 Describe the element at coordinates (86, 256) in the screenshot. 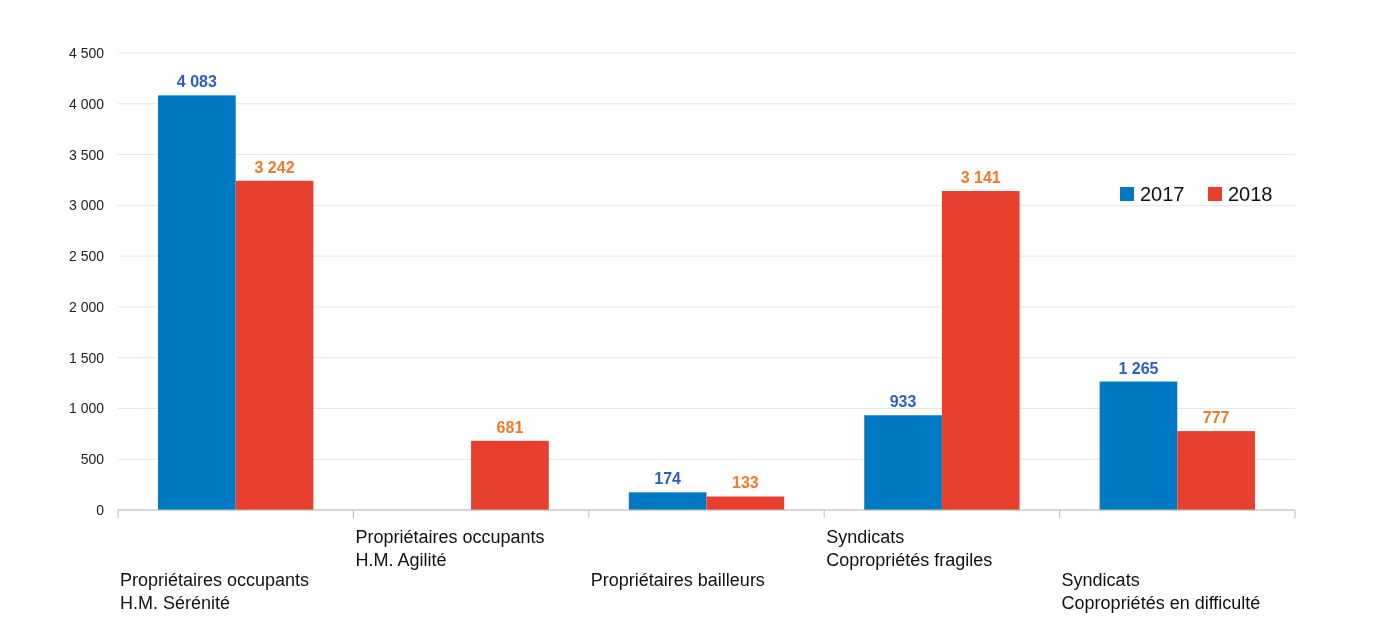

I see `y-tick-label: 2 500` at that location.